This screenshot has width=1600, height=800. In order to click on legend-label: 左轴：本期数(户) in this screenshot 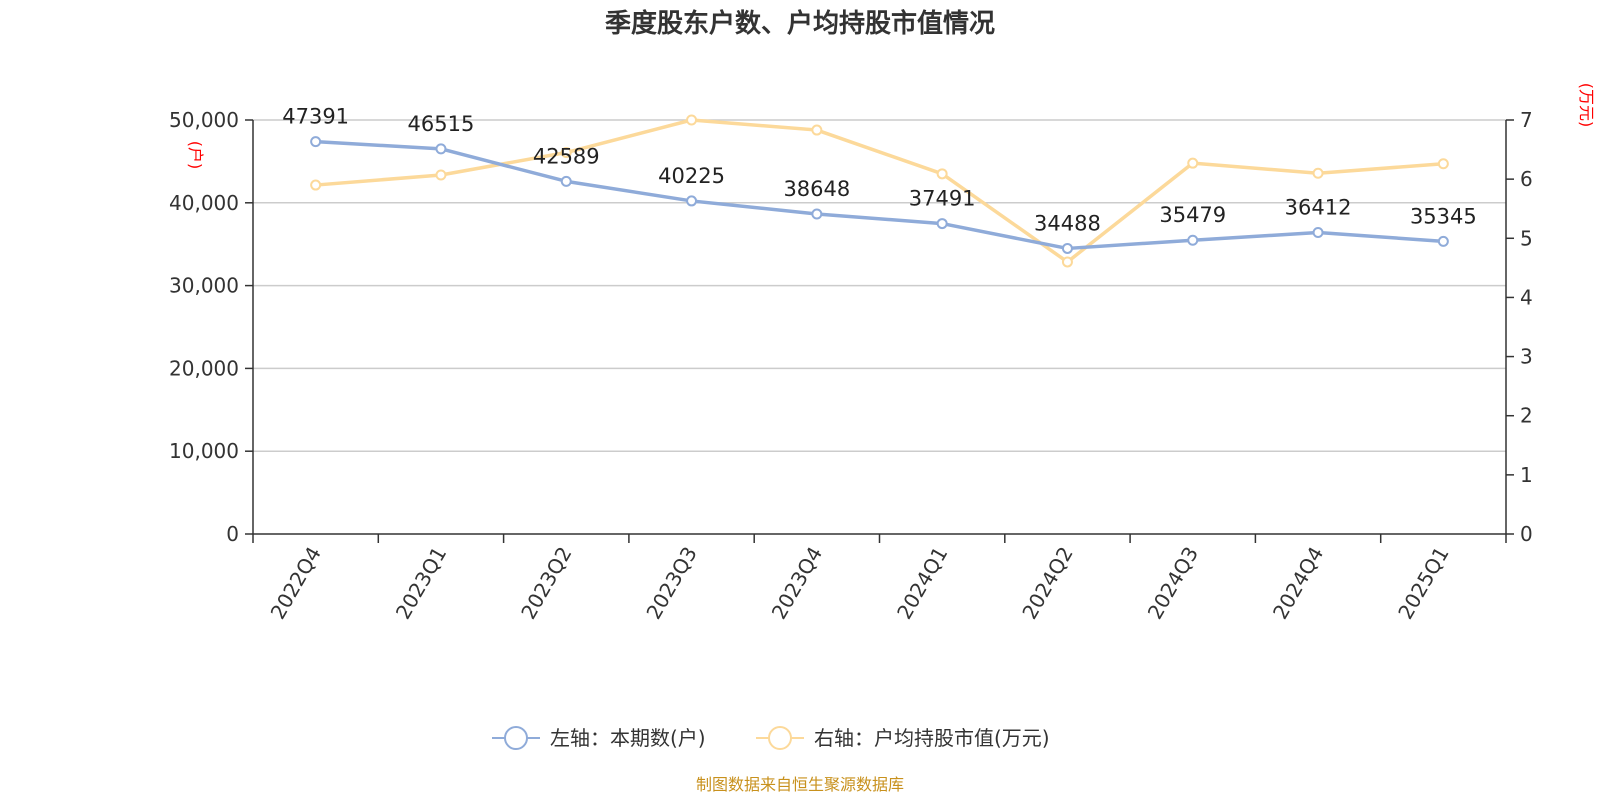, I will do `click(628, 738)`.